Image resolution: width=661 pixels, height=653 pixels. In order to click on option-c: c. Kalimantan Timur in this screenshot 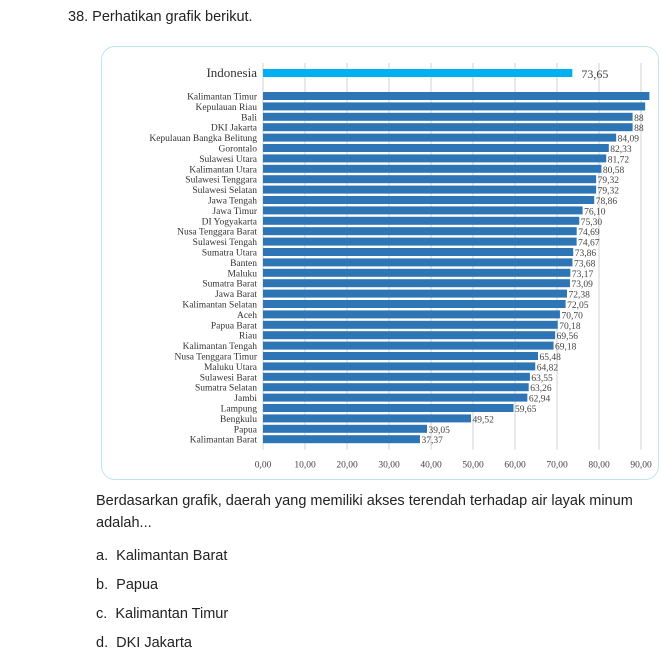, I will do `click(162, 614)`.